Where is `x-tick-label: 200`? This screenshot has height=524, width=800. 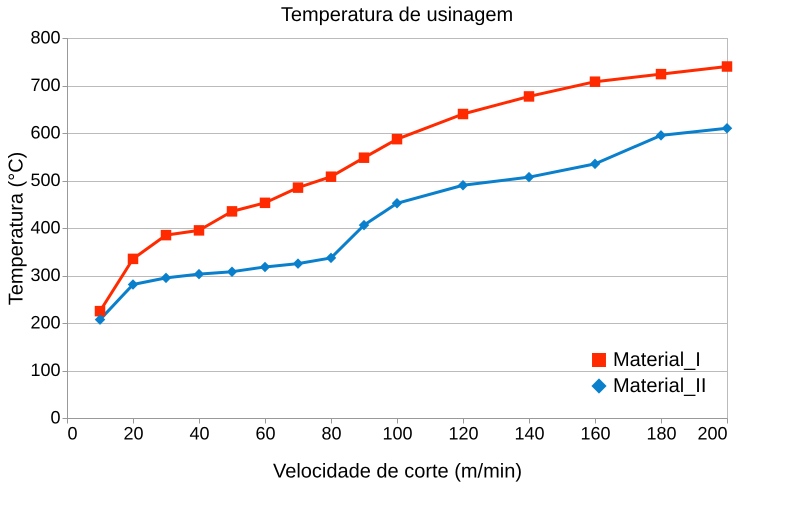 x-tick-label: 200 is located at coordinates (712, 434).